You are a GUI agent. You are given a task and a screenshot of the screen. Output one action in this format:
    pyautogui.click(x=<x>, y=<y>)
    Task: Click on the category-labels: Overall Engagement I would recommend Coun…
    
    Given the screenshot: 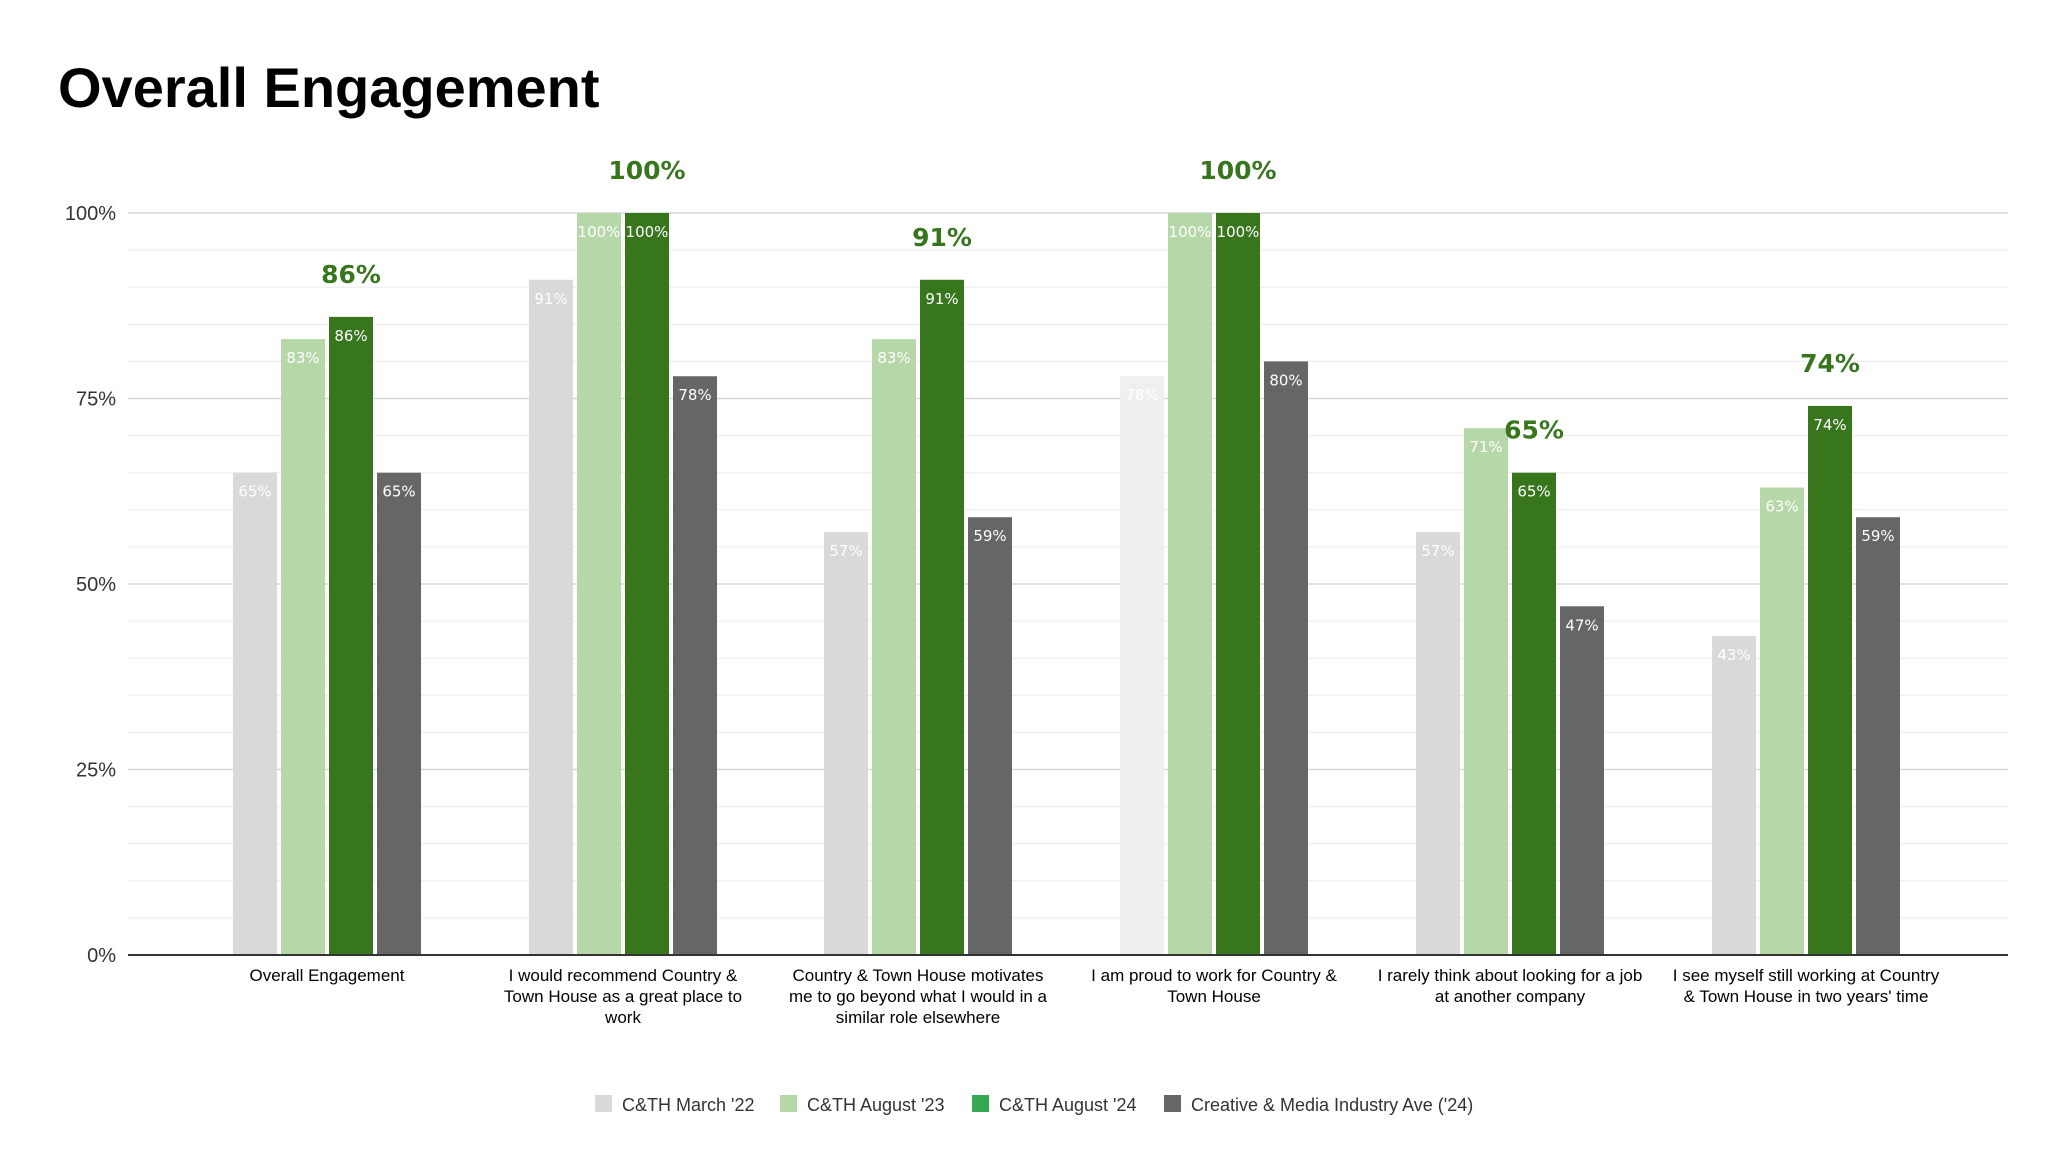 What is the action you would take?
    pyautogui.click(x=1095, y=996)
    